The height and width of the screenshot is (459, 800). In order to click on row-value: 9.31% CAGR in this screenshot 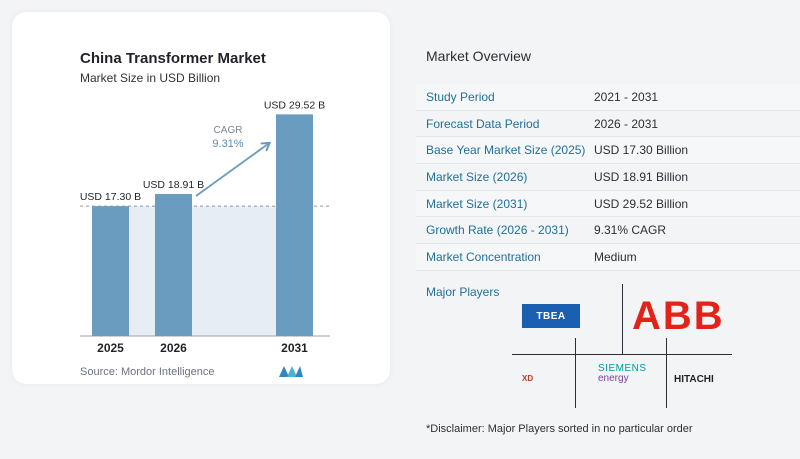, I will do `click(630, 230)`.